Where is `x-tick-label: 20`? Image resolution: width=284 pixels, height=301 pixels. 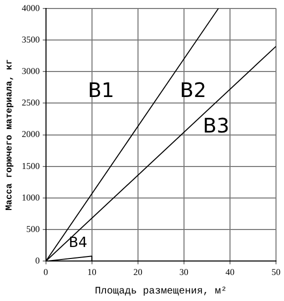 x-tick-label: 20 is located at coordinates (138, 271).